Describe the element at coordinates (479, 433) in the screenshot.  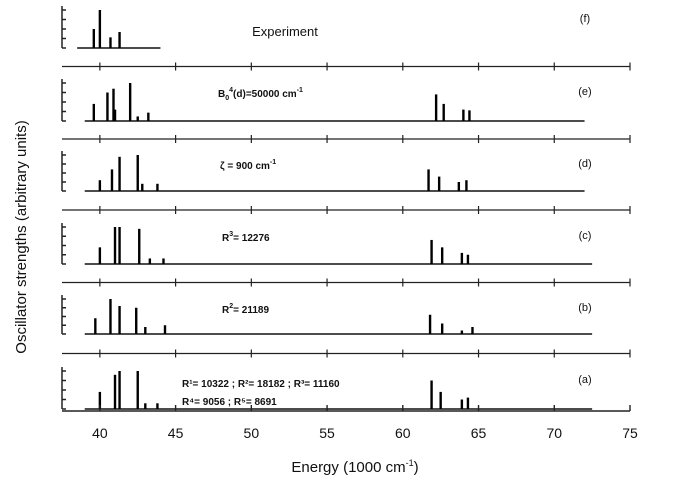
I see `x-tick-label: 65` at that location.